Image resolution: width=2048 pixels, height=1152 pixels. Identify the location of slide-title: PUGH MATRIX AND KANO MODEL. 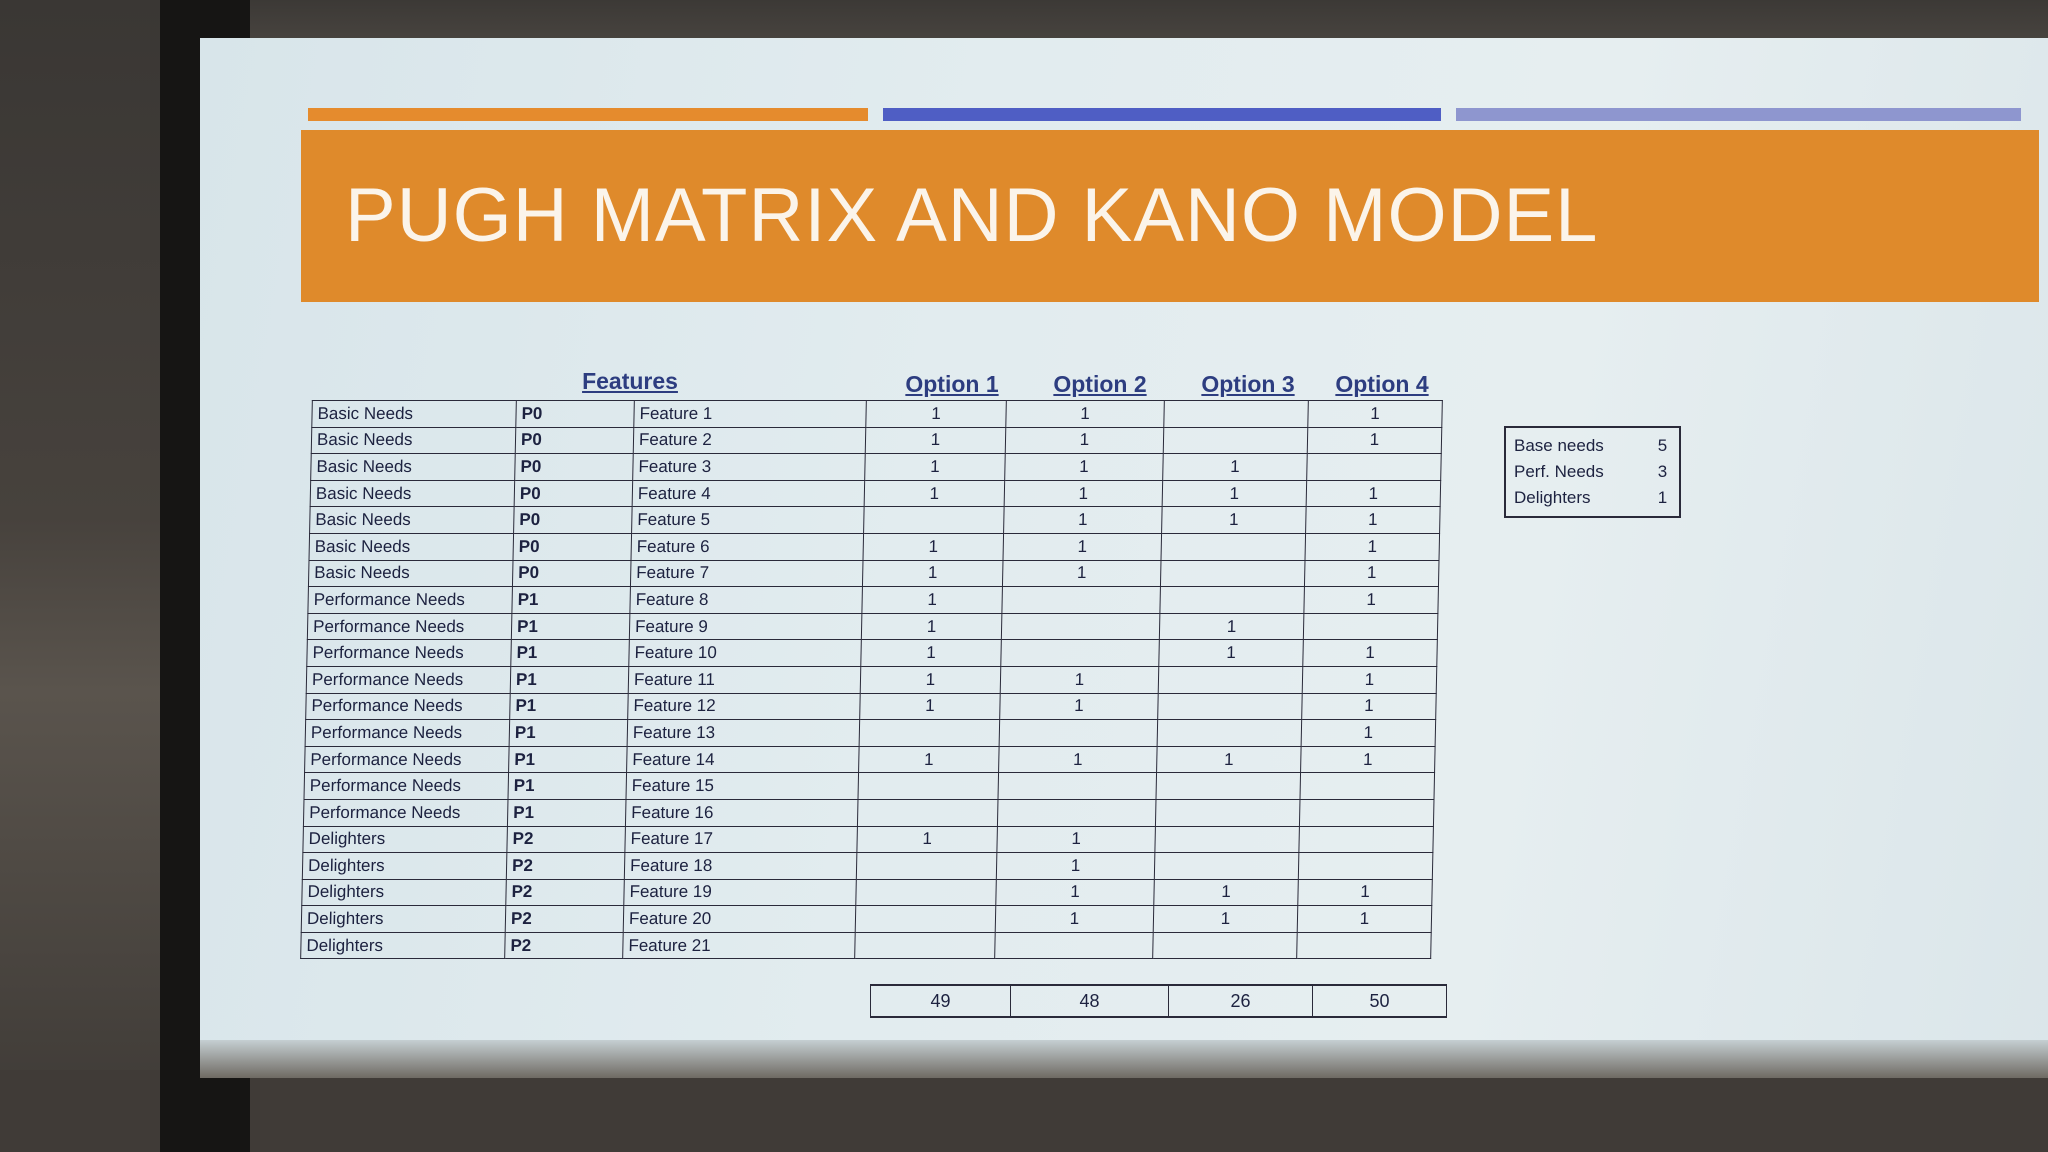
(972, 215).